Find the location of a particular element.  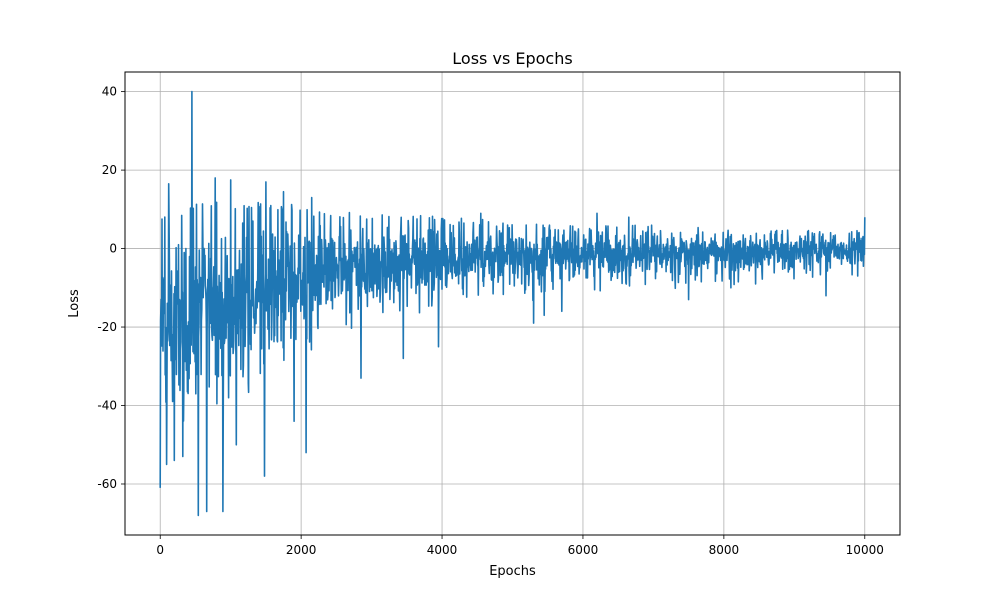

x-tick-label: 2000 is located at coordinates (301, 550).